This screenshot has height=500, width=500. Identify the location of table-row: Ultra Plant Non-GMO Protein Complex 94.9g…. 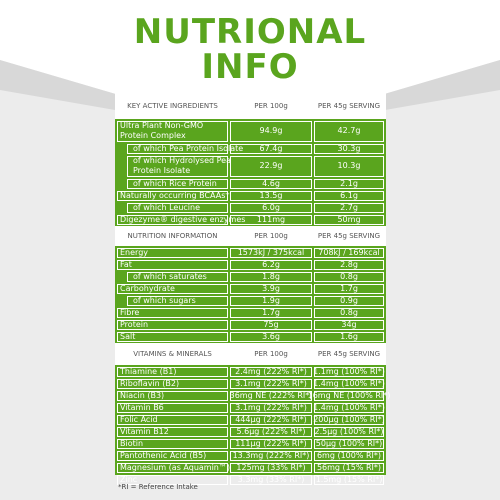
(250, 131).